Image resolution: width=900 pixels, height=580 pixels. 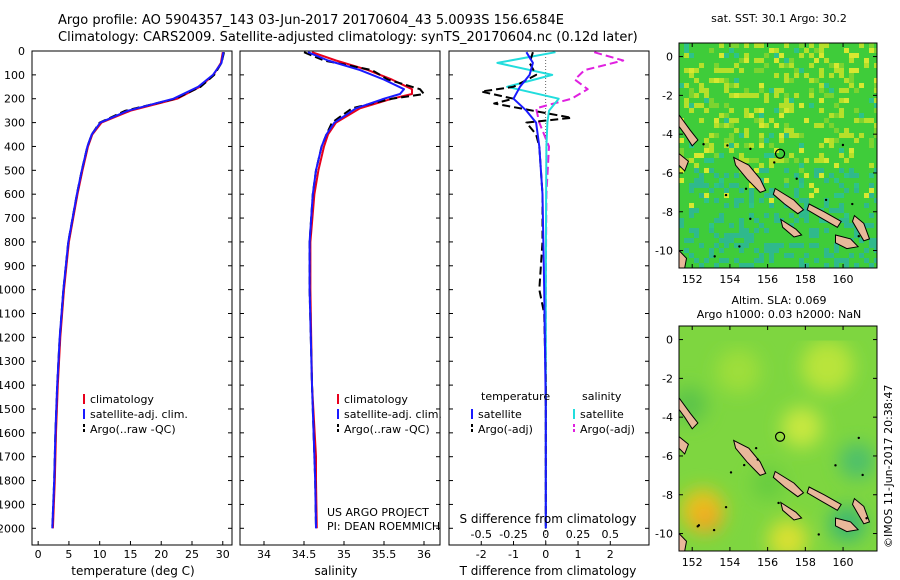 What do you see at coordinates (500, 414) in the screenshot?
I see `difference-legend-t-satellite: satellite` at bounding box center [500, 414].